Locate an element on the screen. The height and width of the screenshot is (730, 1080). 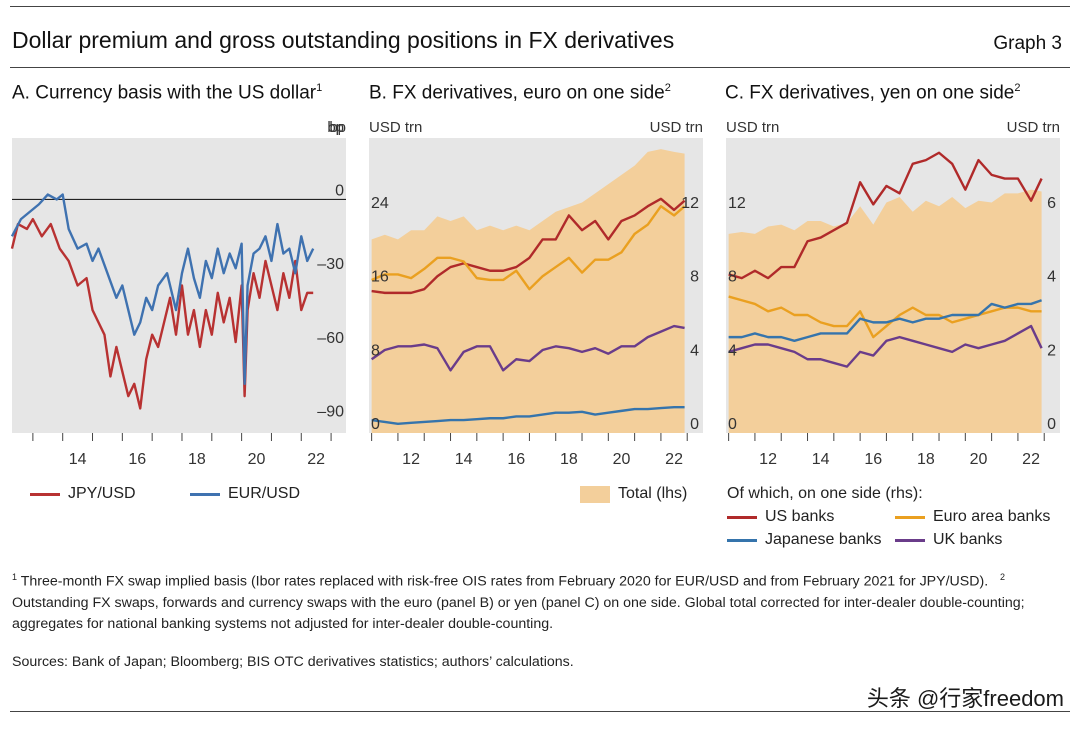
legend-jpy-usd: JPY/USD is located at coordinates (83, 494).